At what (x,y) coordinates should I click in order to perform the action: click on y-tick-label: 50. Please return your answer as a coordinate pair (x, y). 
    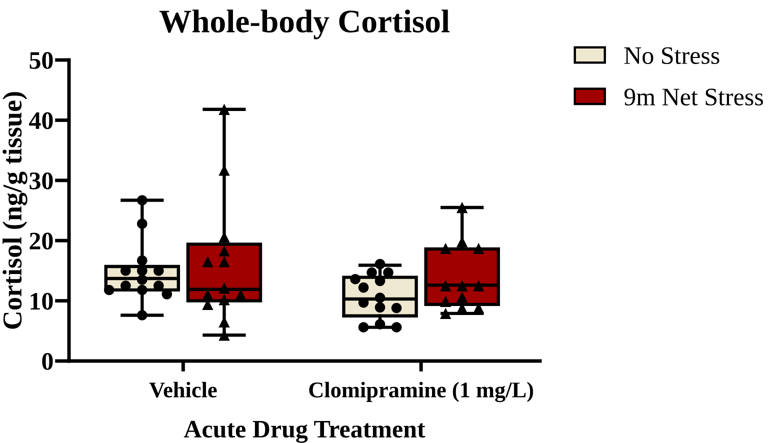
    Looking at the image, I should click on (41, 60).